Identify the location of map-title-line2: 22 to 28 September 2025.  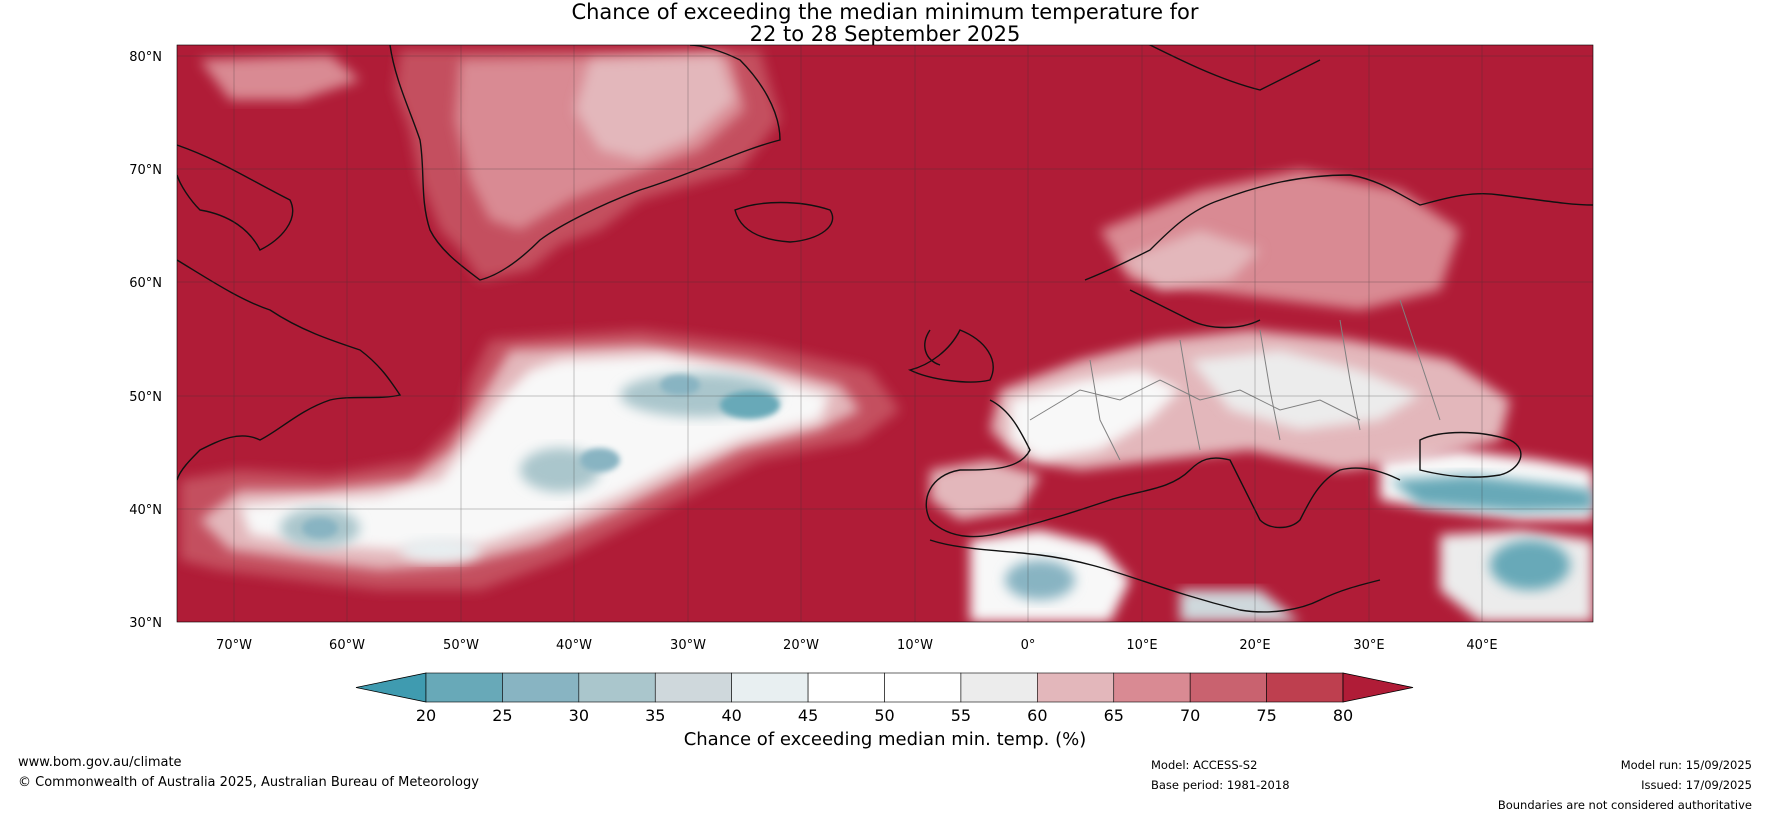
(885, 34).